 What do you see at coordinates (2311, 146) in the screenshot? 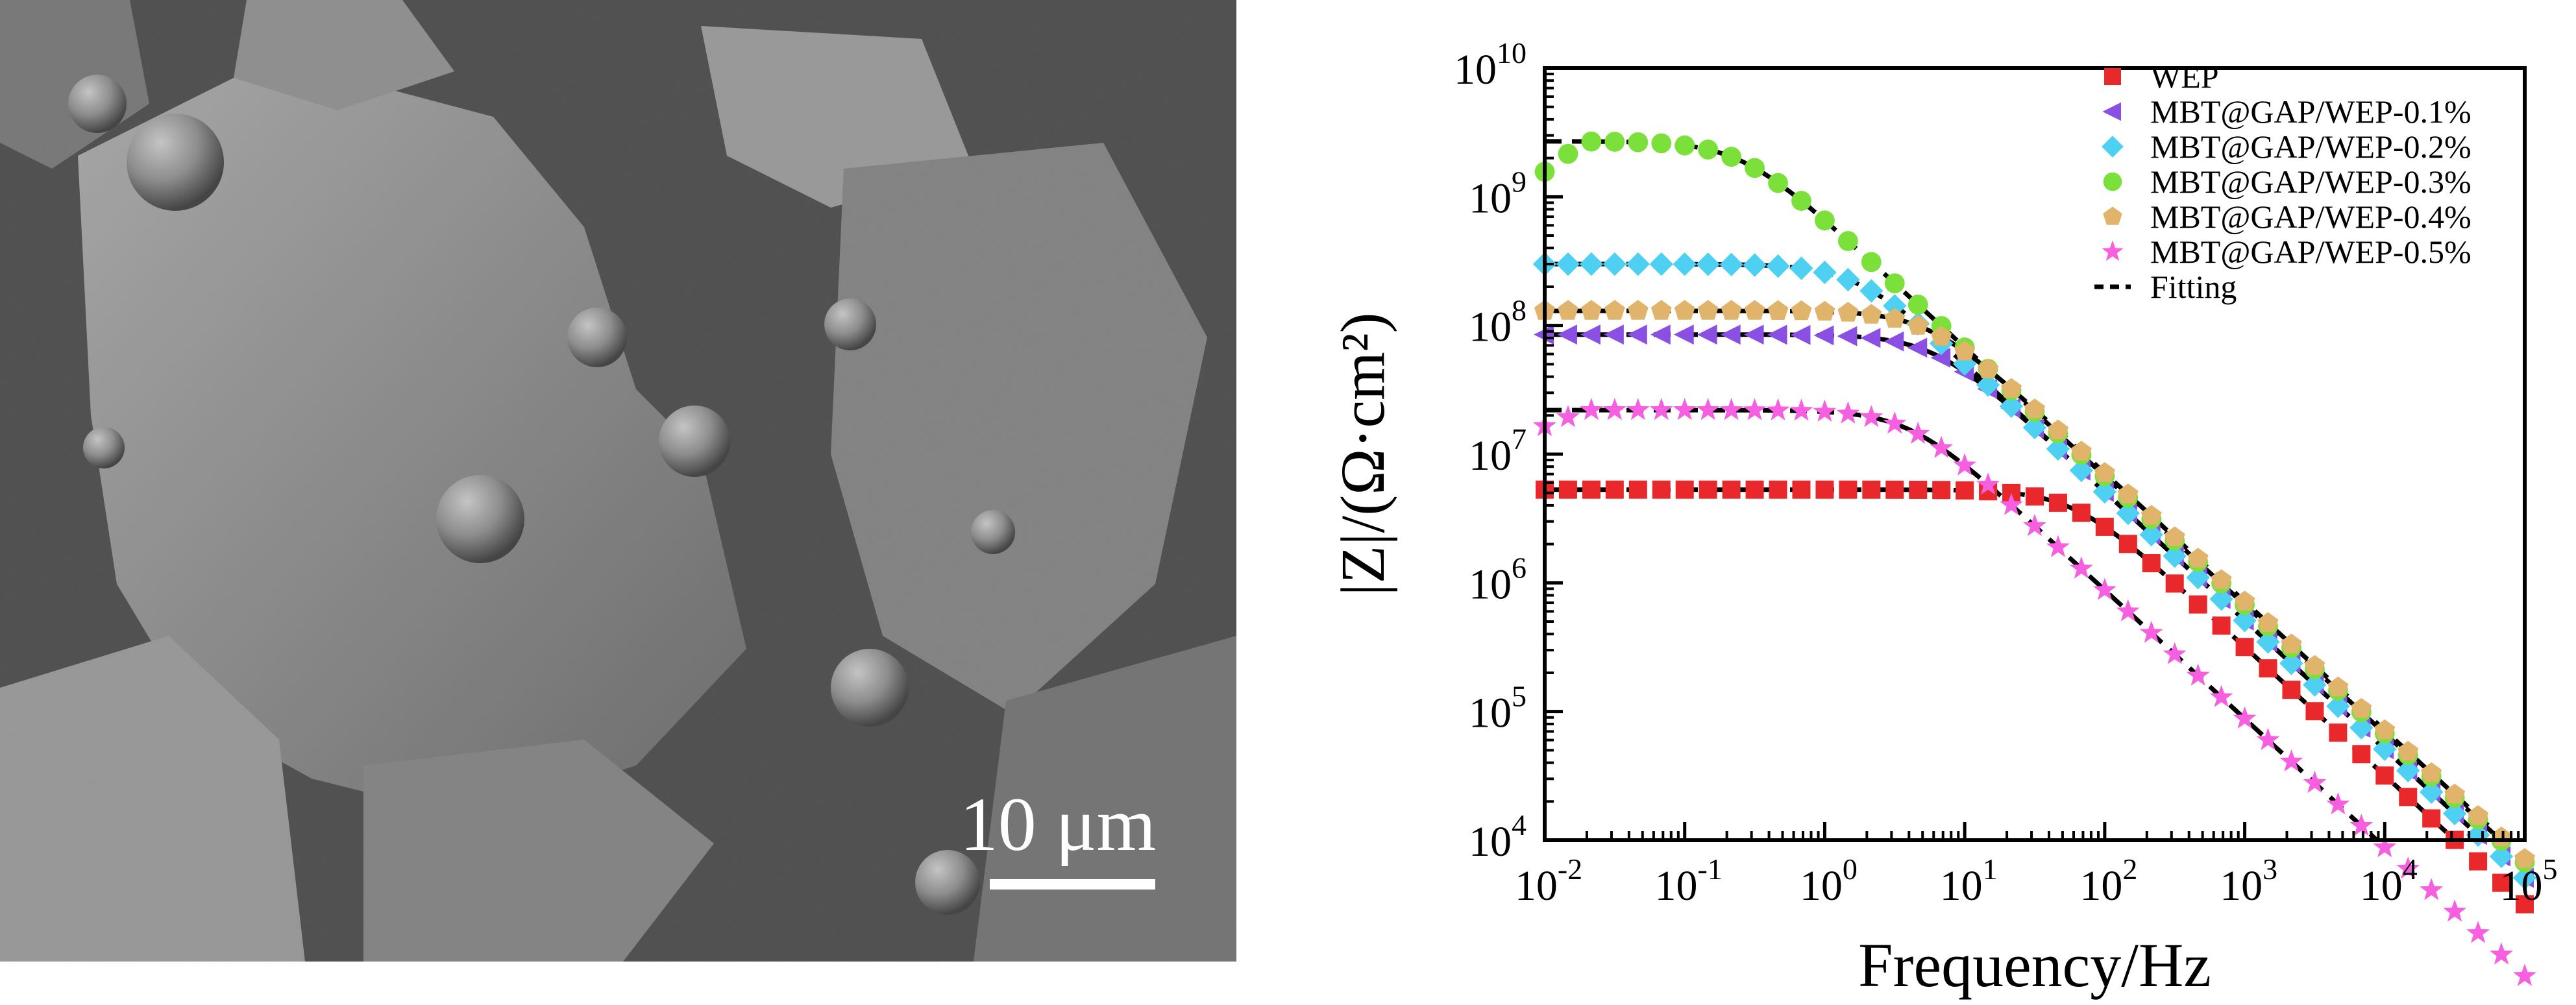
I see `legend-label: MBT@GAP/WEP-0.2%` at bounding box center [2311, 146].